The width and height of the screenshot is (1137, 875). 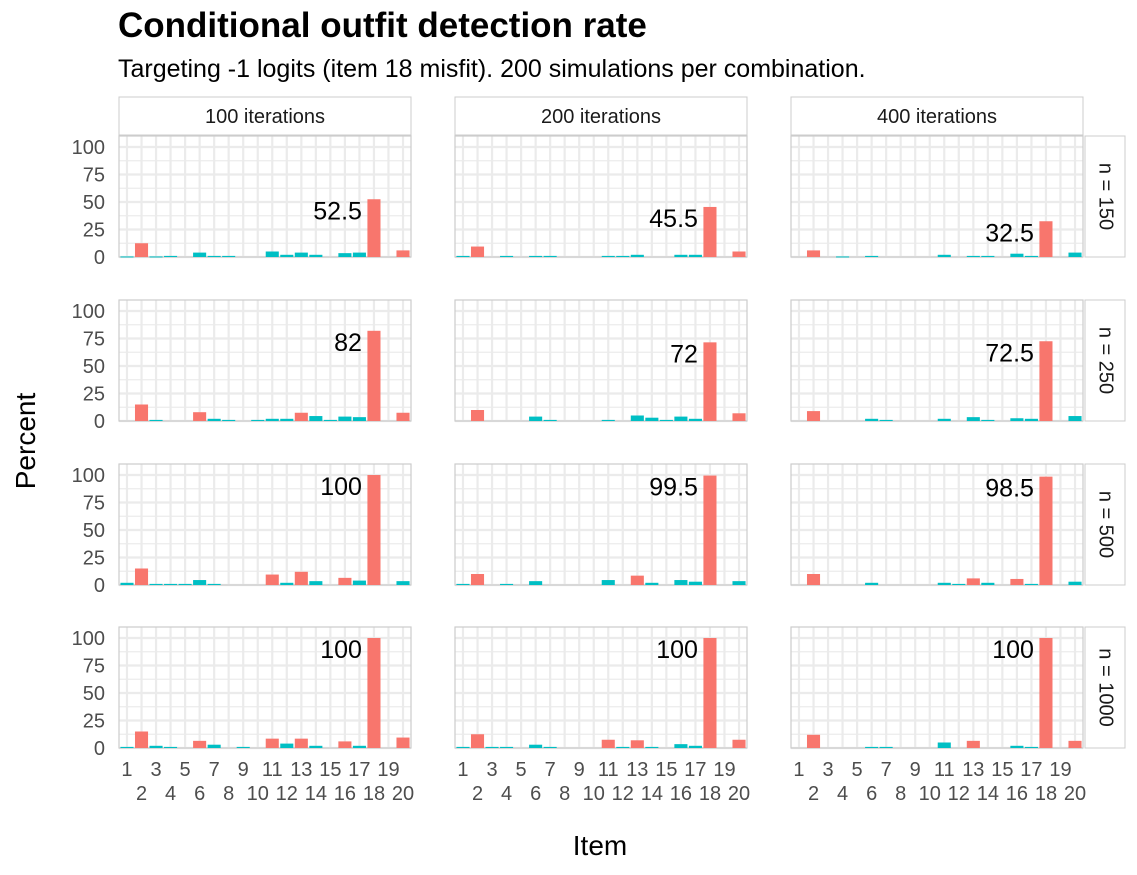 I want to click on x-tick-label: 16, so click(x=1017, y=794).